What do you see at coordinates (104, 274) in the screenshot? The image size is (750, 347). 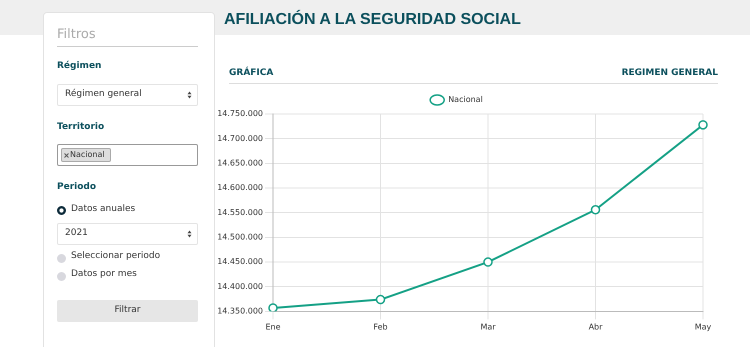 I see `text: Datos por mes` at bounding box center [104, 274].